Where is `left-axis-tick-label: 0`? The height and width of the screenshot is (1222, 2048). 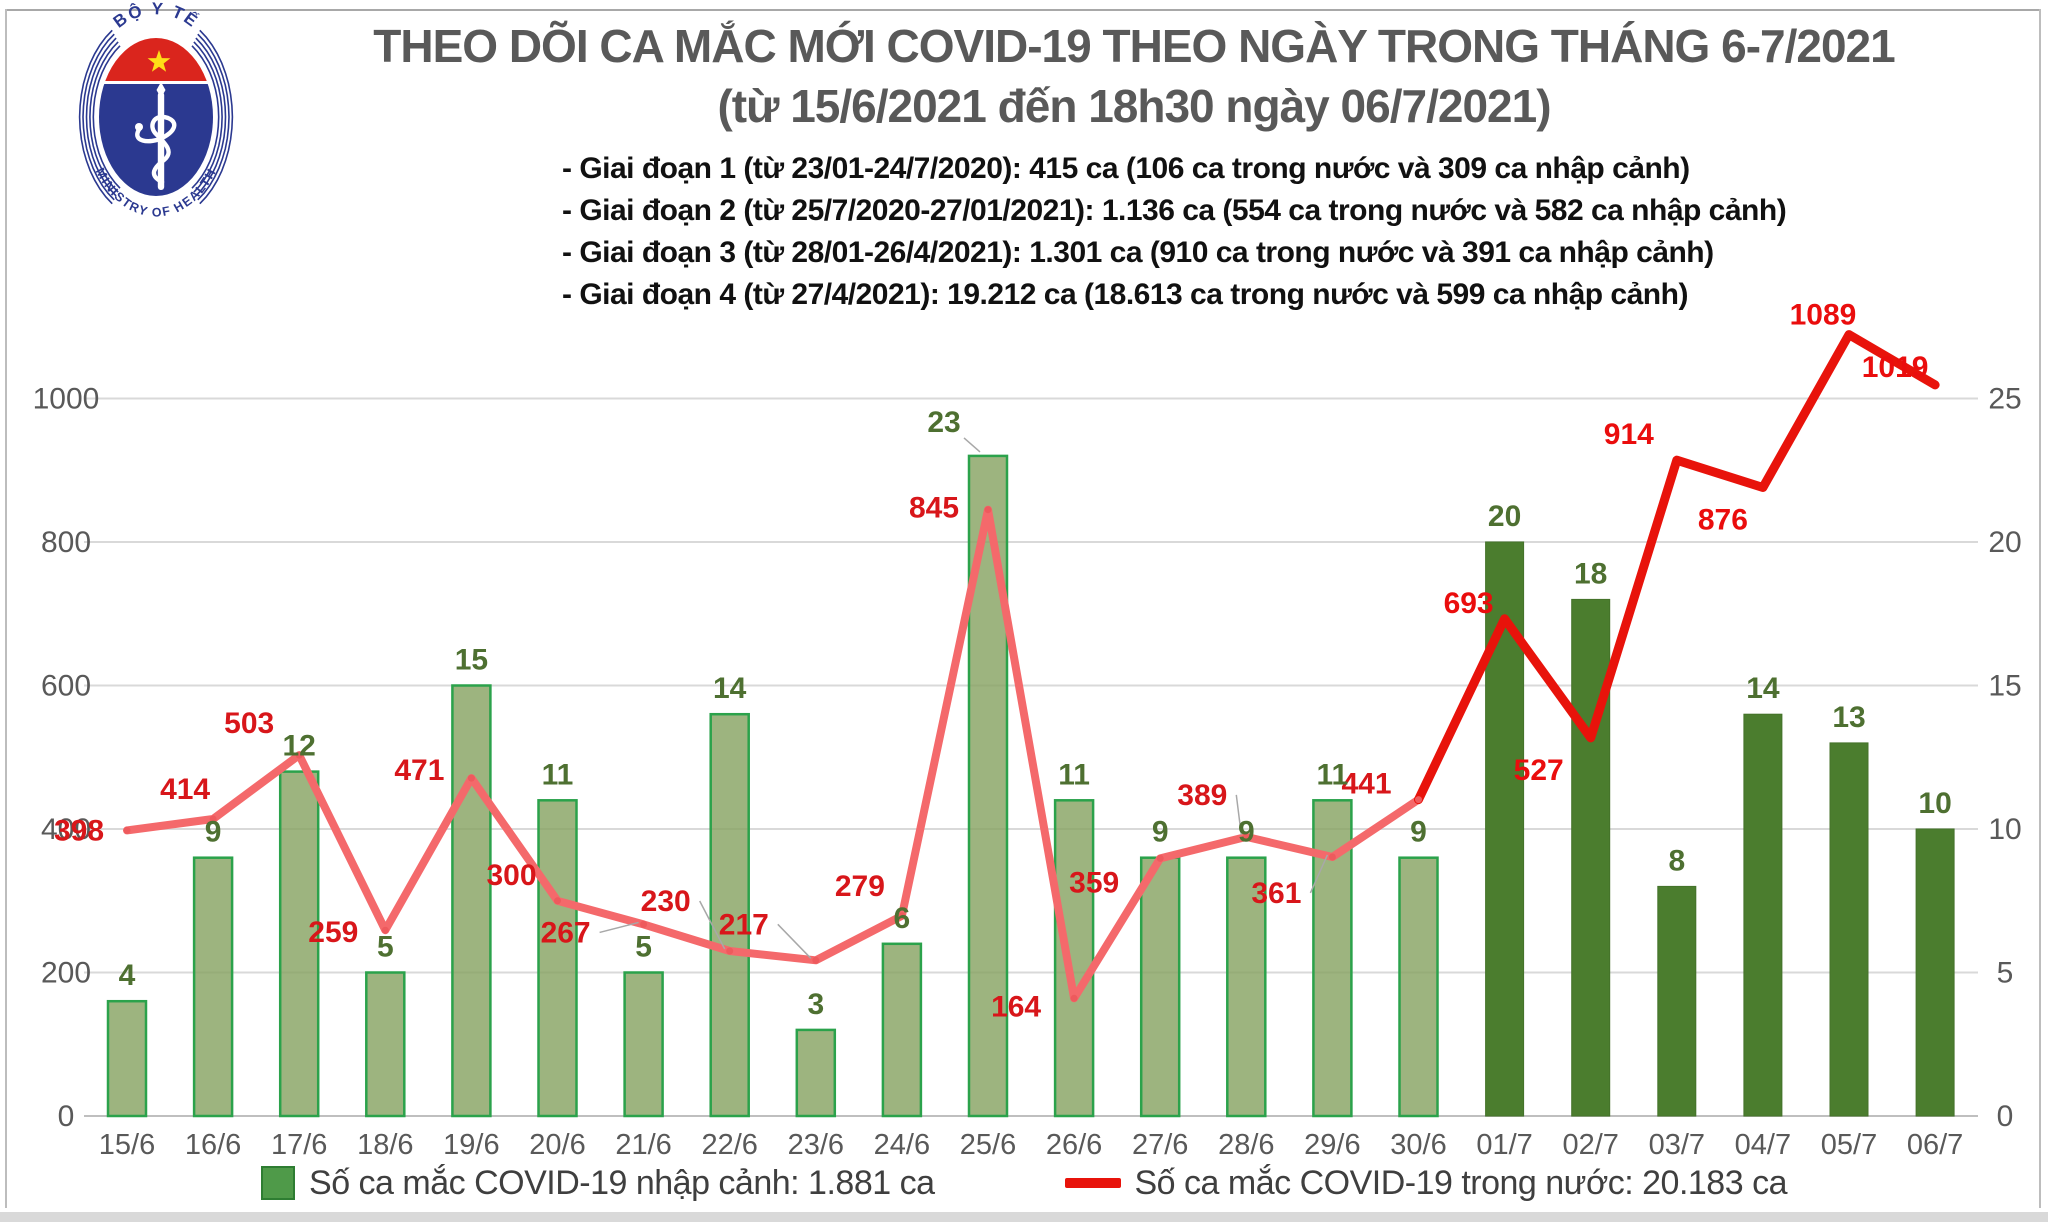
left-axis-tick-label: 0 is located at coordinates (66, 1116).